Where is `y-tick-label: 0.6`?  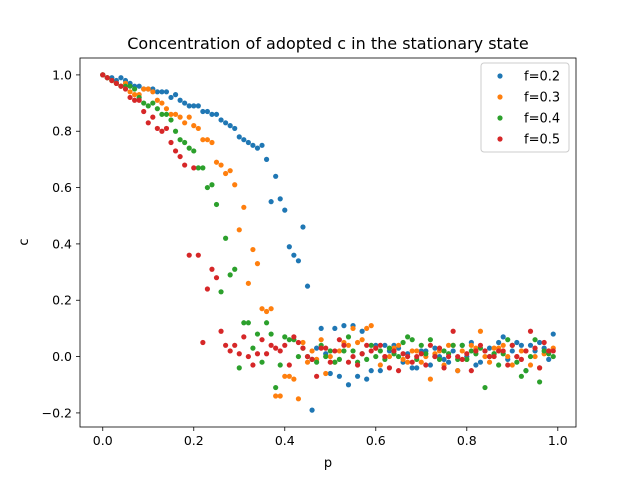 y-tick-label: 0.6 is located at coordinates (62, 187).